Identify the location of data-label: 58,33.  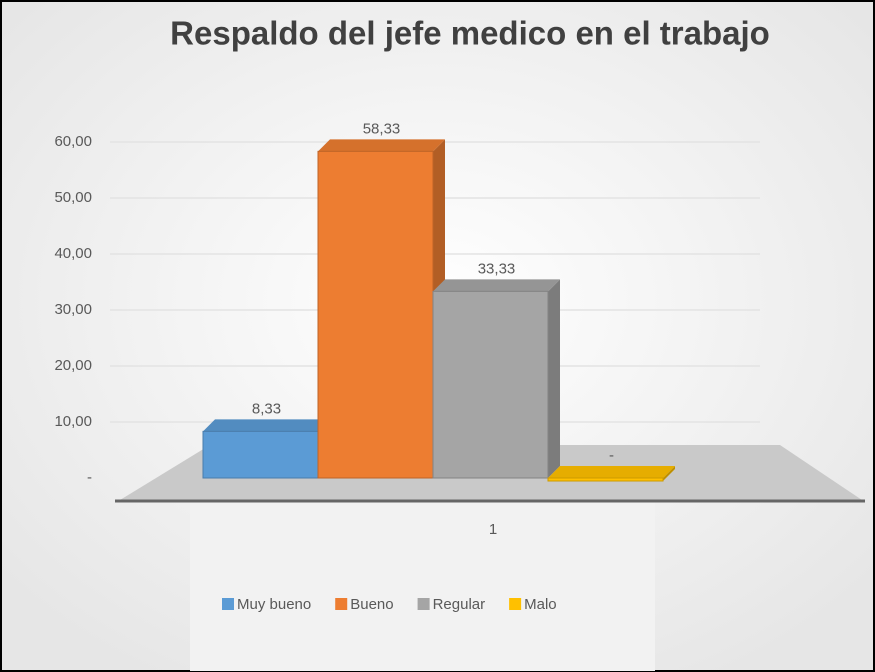
(382, 128).